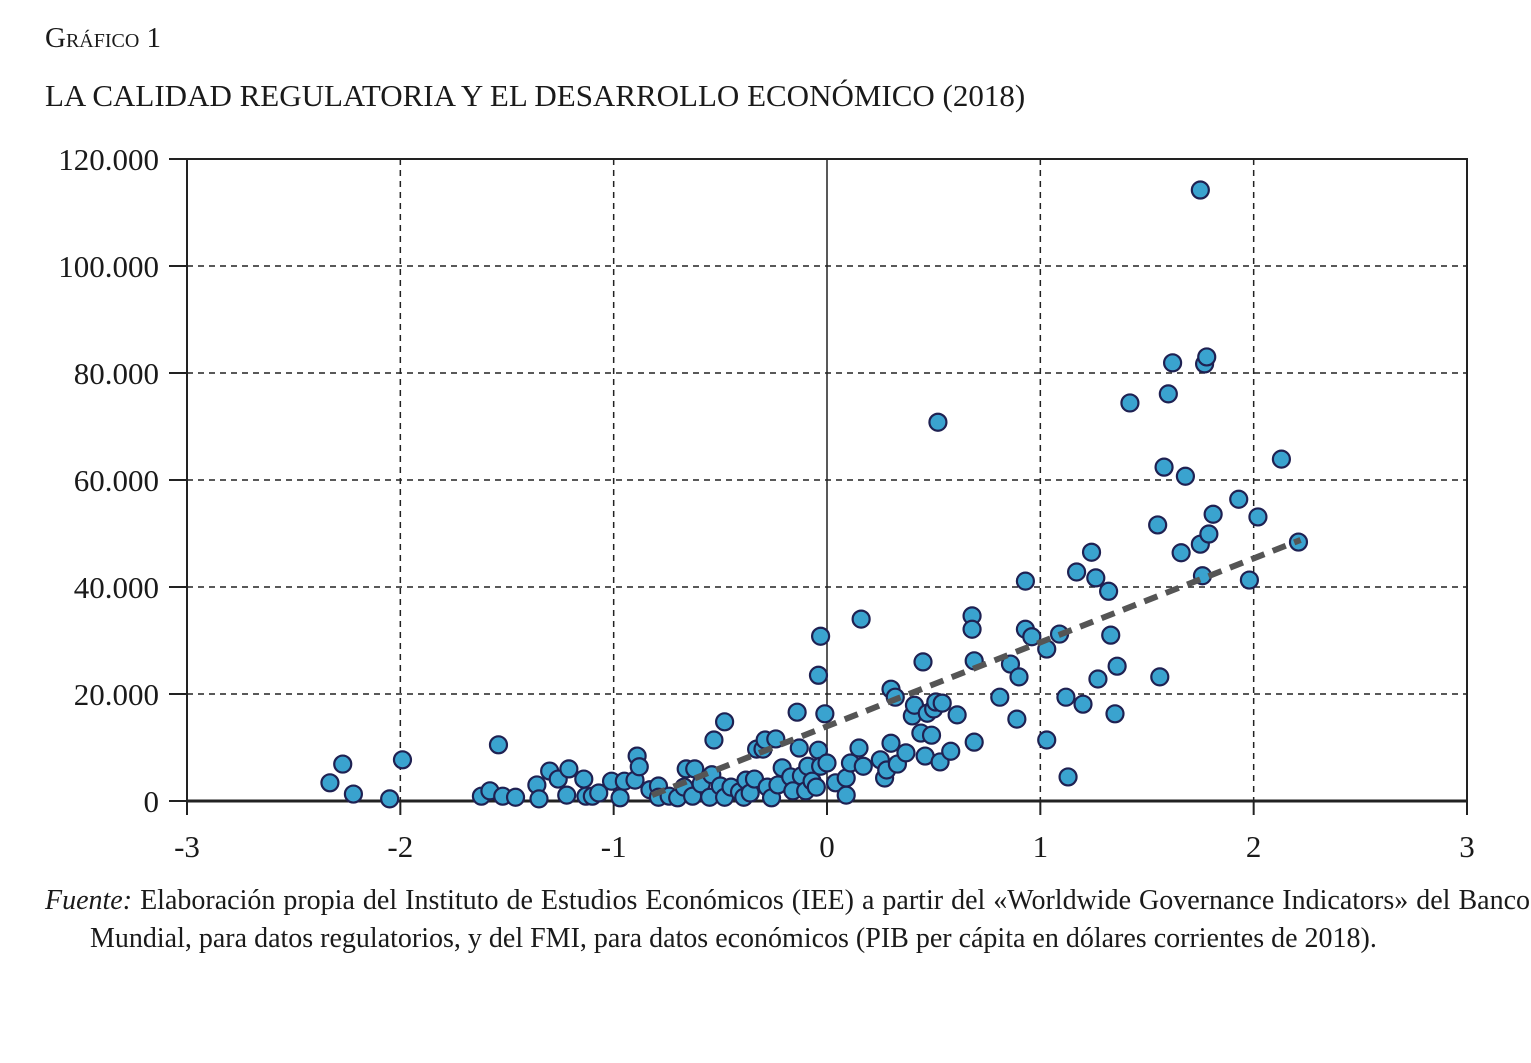 This screenshot has height=1063, width=1531. What do you see at coordinates (89, 900) in the screenshot?
I see `source-label: Fuente:` at bounding box center [89, 900].